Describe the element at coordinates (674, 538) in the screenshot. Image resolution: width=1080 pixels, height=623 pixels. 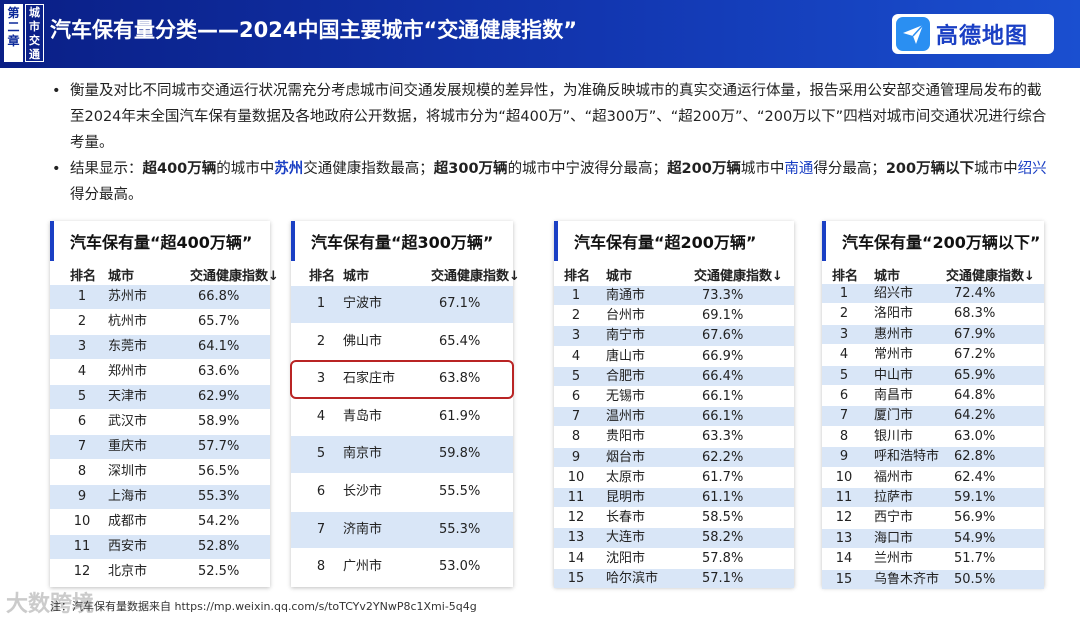
I see `table-row: 13 大连市 58.2%` at that location.